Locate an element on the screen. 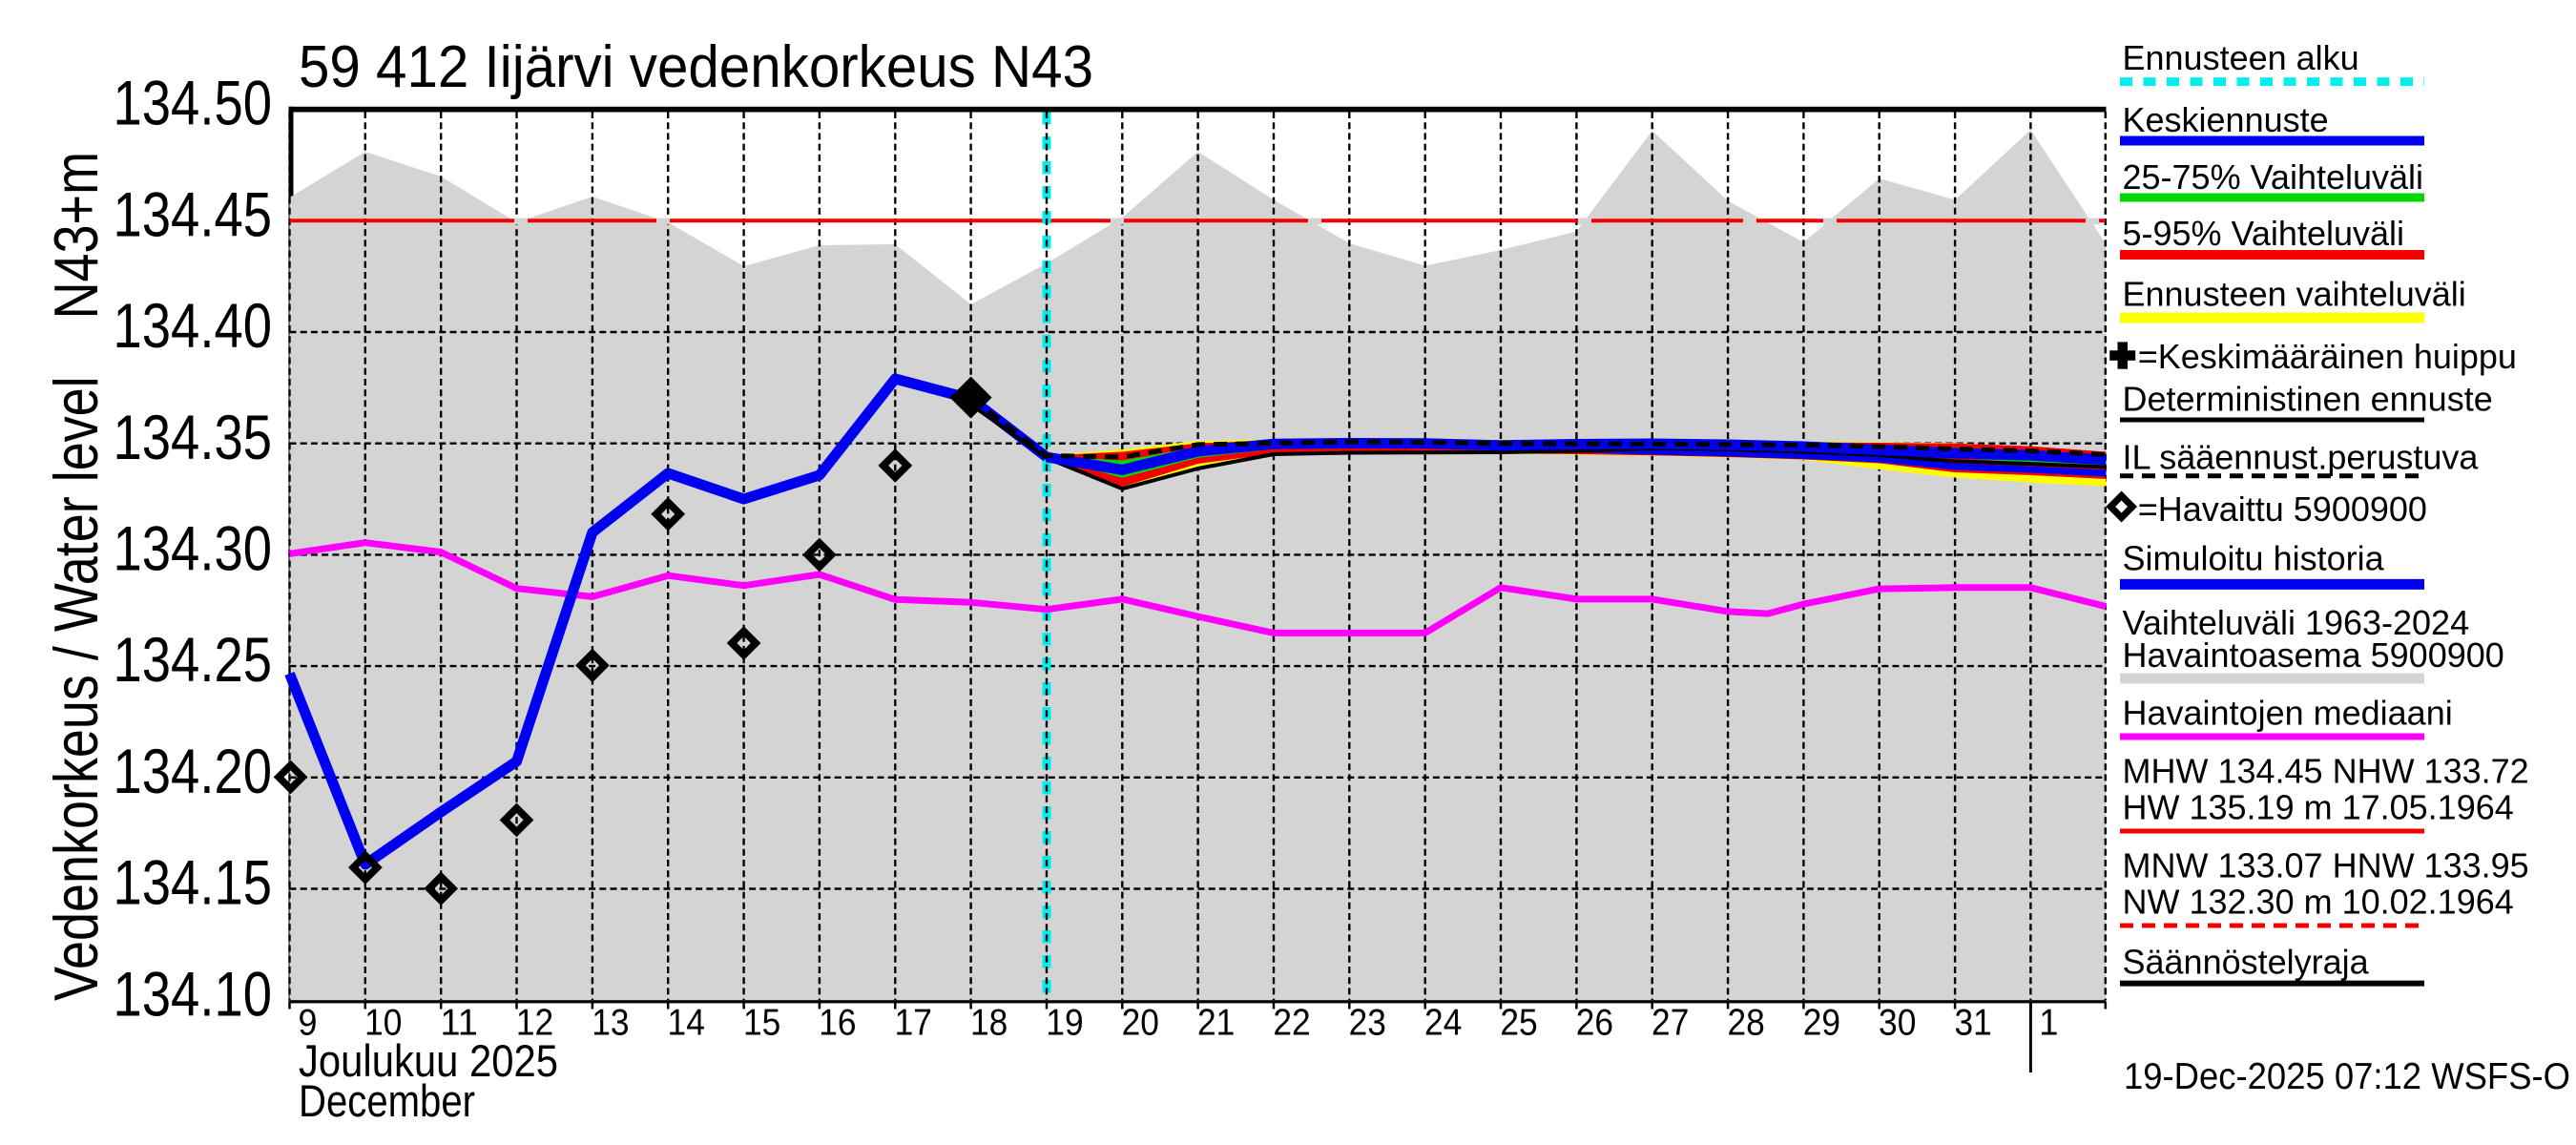 Image resolution: width=2576 pixels, height=1145 pixels. svg-text: 19-Dec-2025 07:12 WSFS-O is located at coordinates (2347, 1077).